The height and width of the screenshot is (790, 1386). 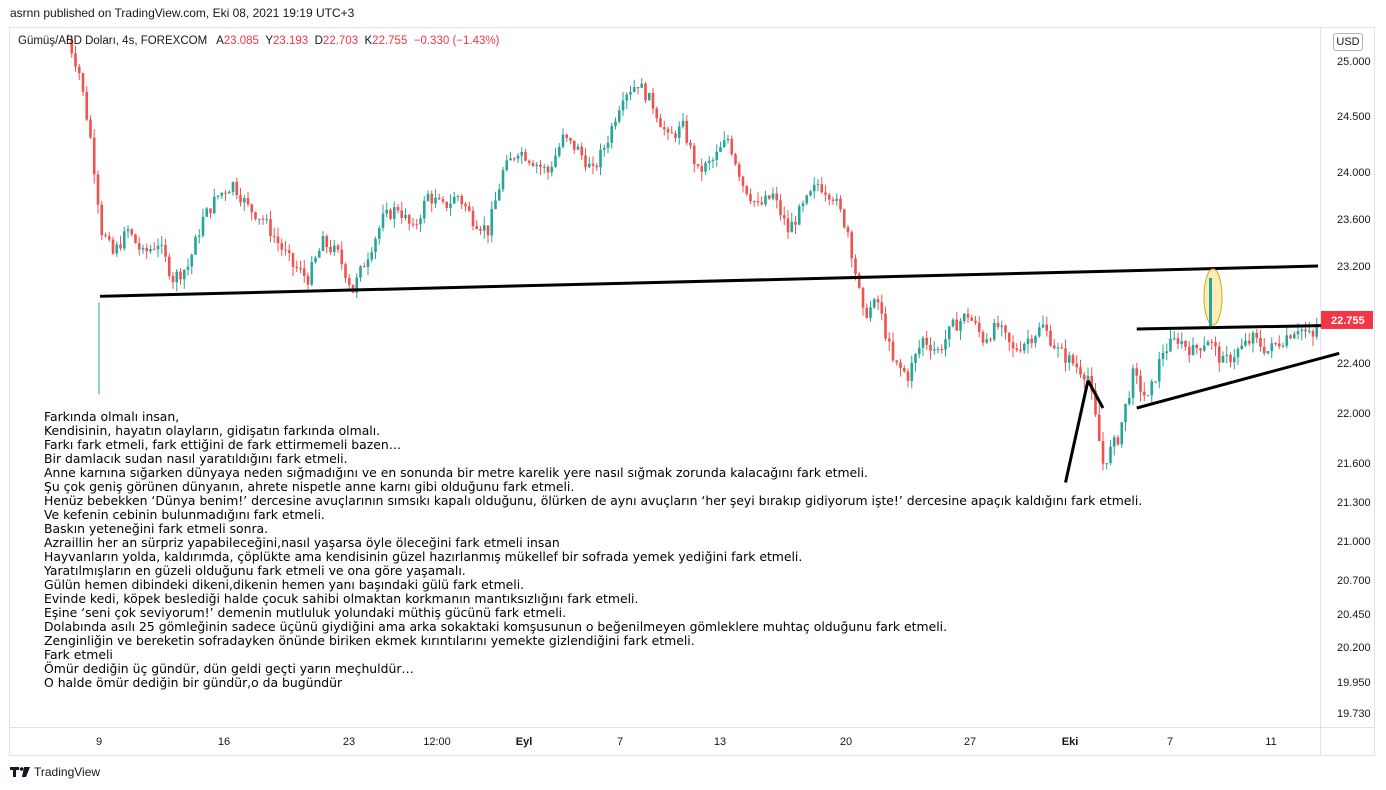 What do you see at coordinates (1354, 414) in the screenshot?
I see `price-tick-label: 22.000` at bounding box center [1354, 414].